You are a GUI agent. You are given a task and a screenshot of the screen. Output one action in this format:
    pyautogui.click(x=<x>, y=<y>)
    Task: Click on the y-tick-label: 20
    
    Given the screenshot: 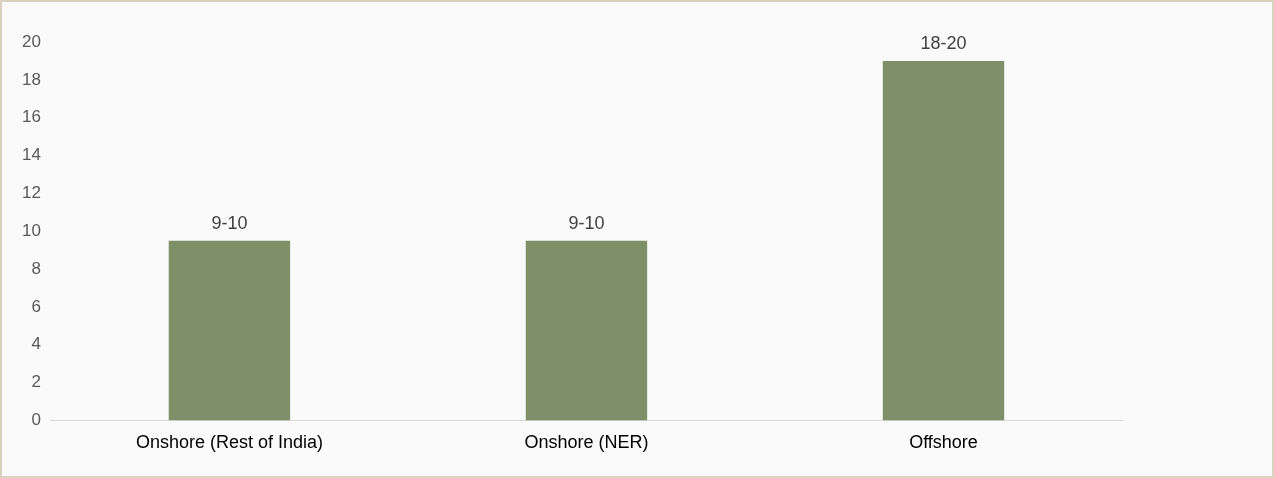 What is the action you would take?
    pyautogui.click(x=31, y=41)
    